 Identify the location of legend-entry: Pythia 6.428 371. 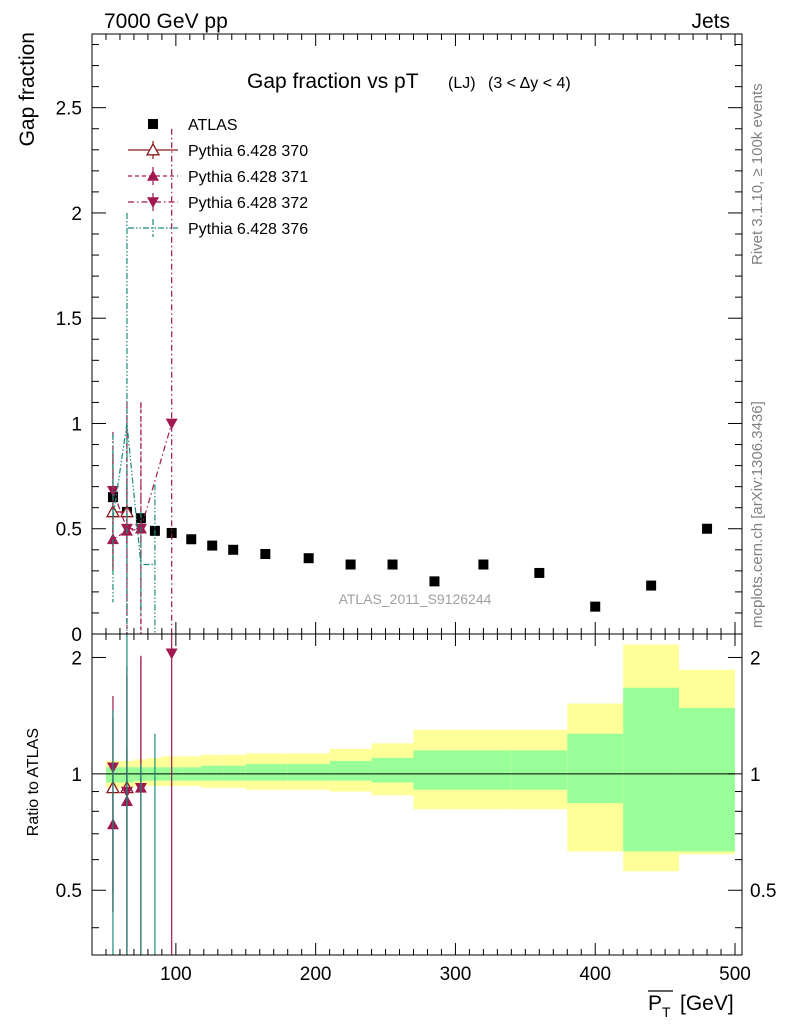
(218, 176).